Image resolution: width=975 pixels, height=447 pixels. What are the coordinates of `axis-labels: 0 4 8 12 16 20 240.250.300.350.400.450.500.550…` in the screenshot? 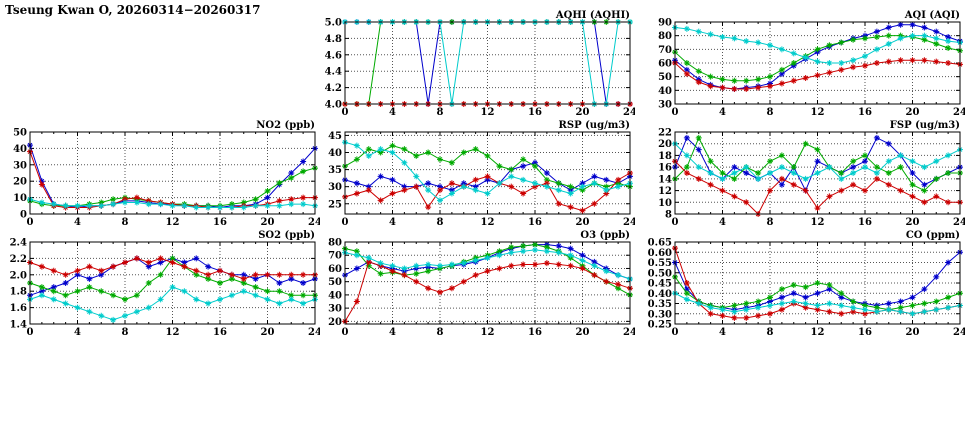 It's located at (807, 288).